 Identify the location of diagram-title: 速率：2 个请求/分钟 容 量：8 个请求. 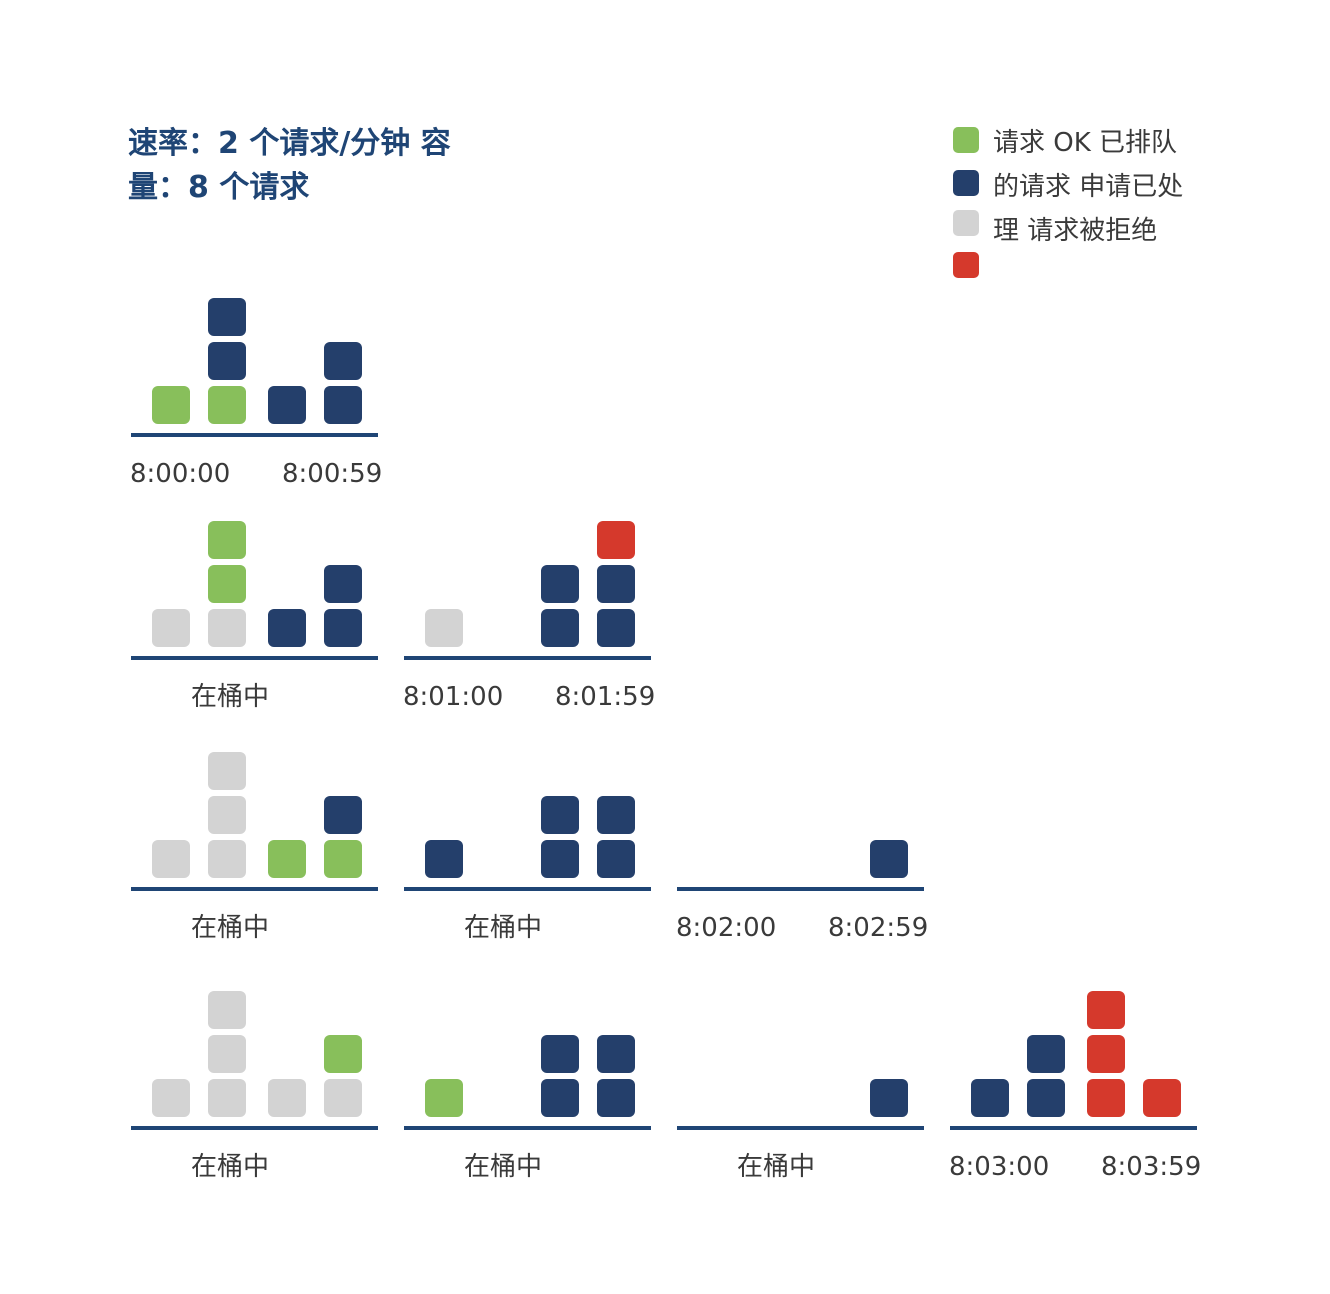
(289, 165).